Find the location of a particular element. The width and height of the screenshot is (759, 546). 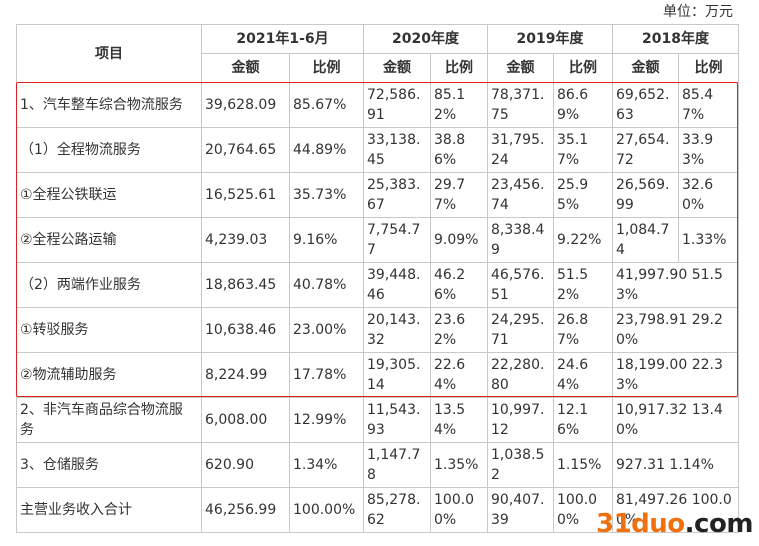

cell-ratio: 24.64% is located at coordinates (583, 375).